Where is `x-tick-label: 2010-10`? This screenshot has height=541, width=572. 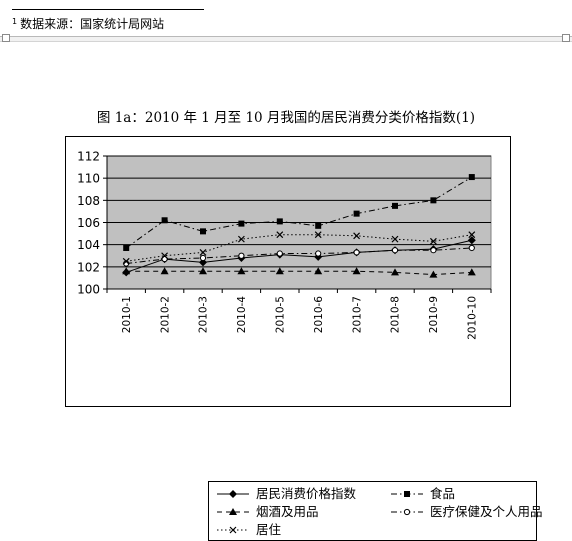 x-tick-label: 2010-10 is located at coordinates (472, 318).